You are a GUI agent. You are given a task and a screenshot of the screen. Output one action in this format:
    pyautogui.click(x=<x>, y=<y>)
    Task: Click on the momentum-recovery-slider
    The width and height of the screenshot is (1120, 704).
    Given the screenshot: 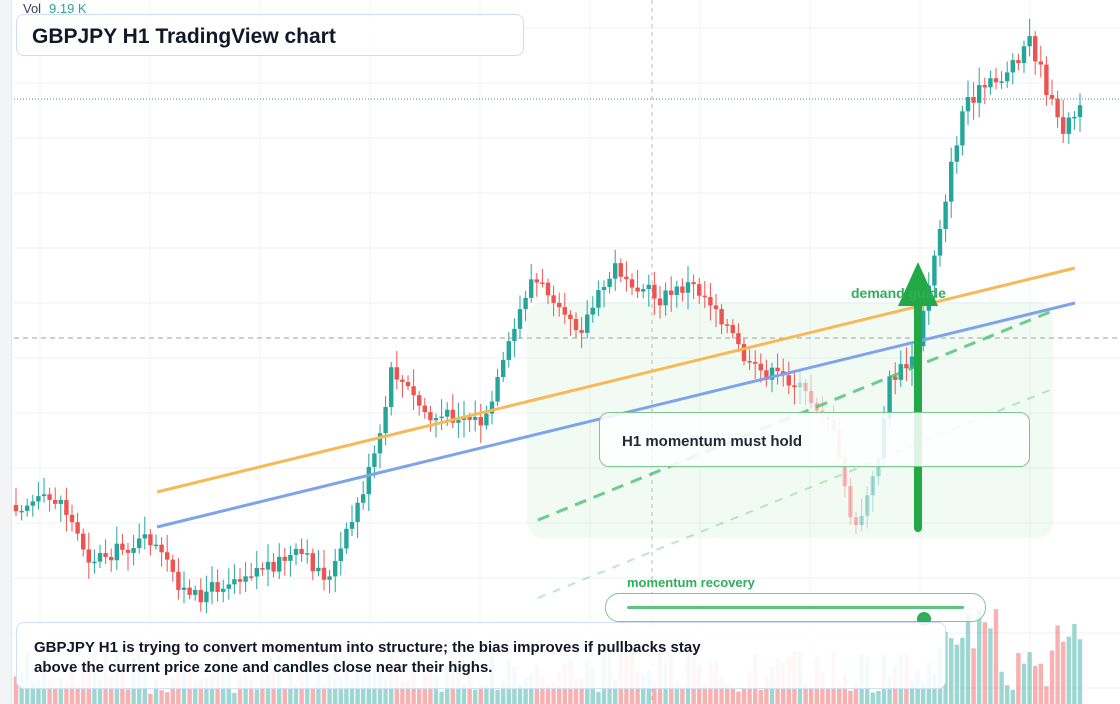 What is the action you would take?
    pyautogui.click(x=795, y=609)
    